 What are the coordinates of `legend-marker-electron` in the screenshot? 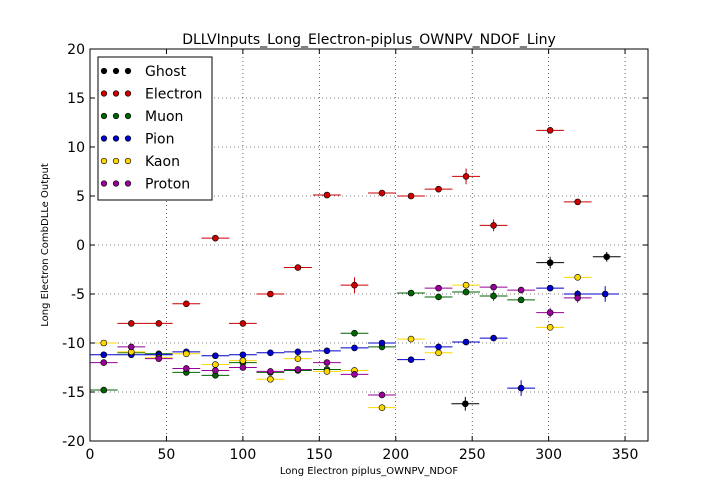 It's located at (128, 93).